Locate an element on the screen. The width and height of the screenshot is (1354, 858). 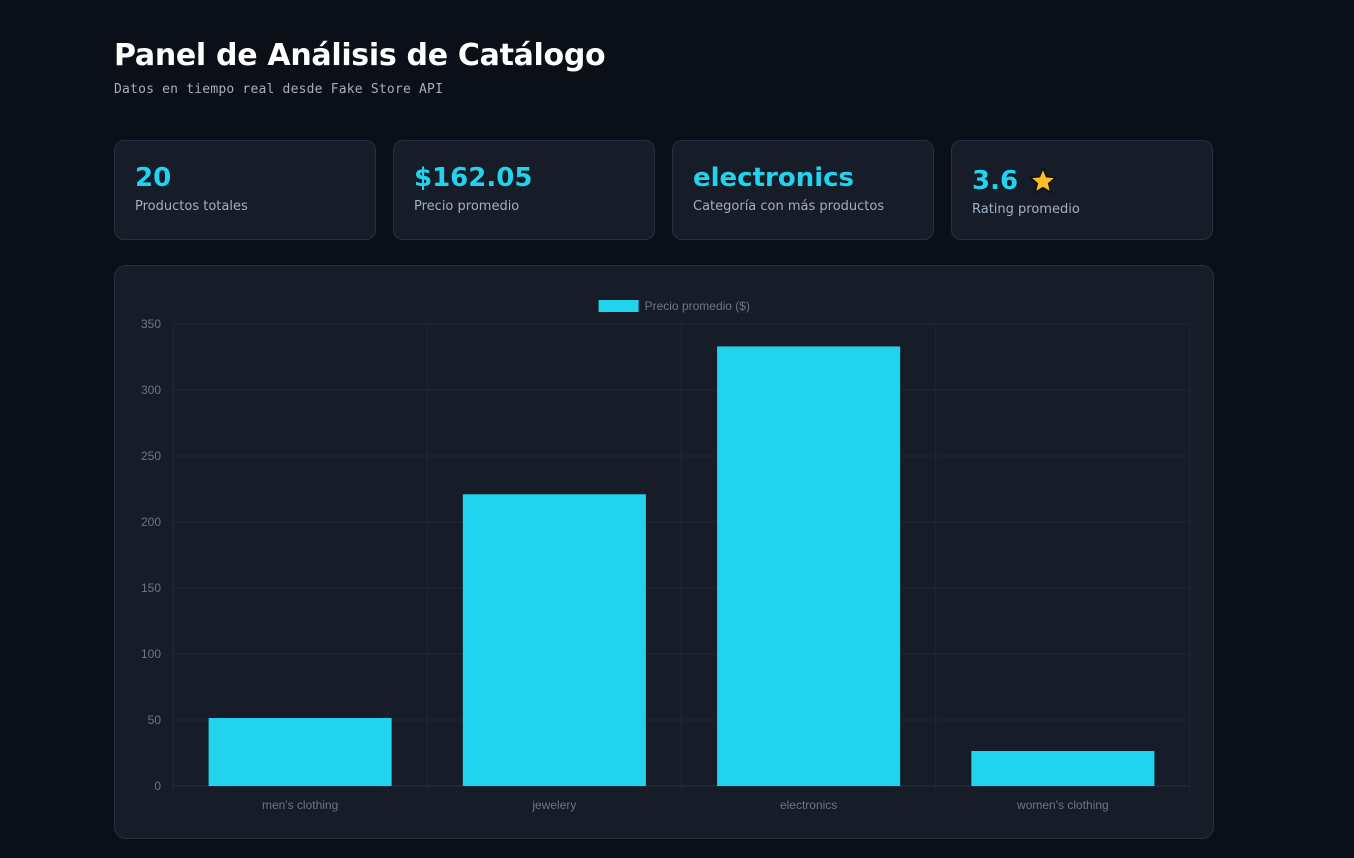
y-tick-label: 350 is located at coordinates (151, 324).